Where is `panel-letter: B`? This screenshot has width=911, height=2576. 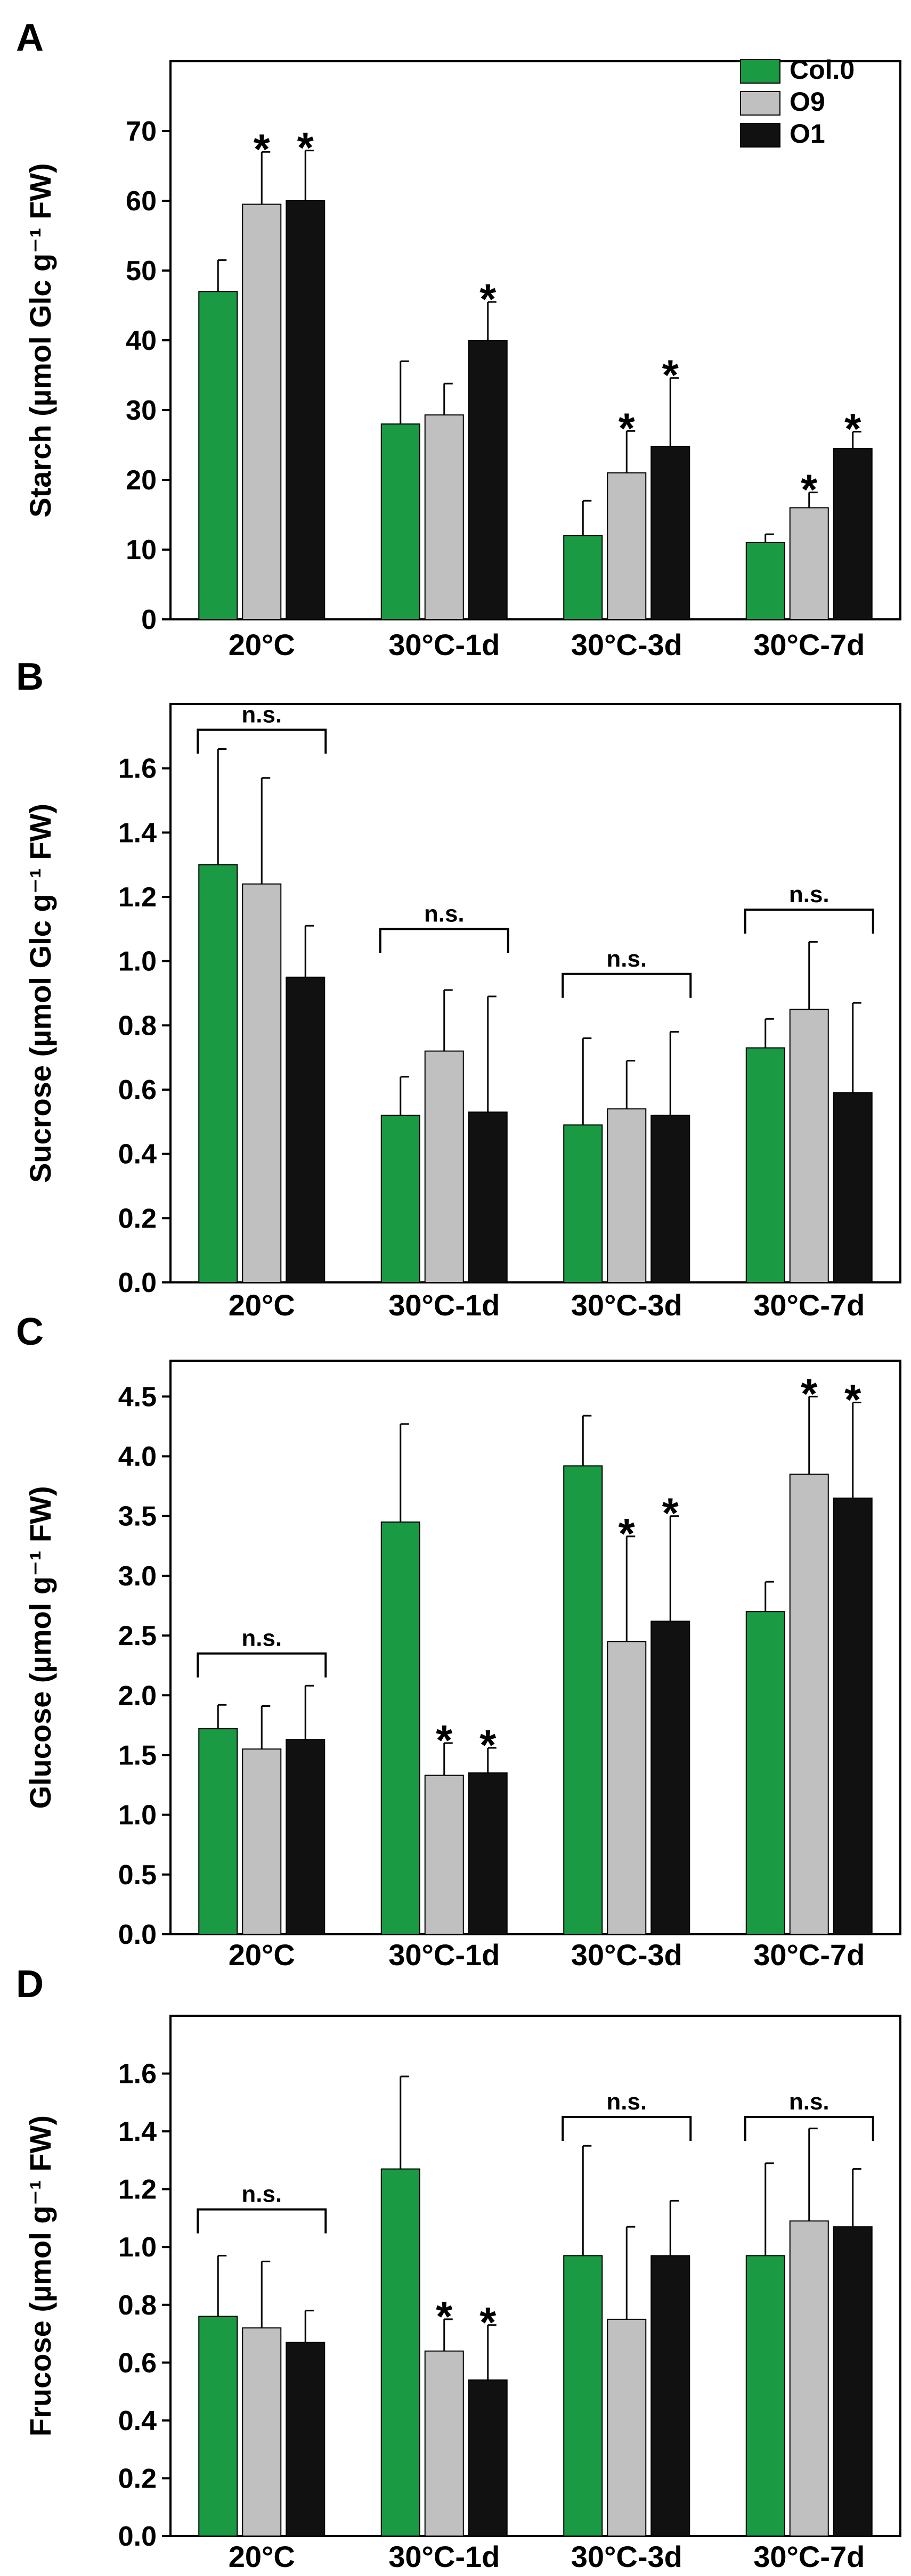 panel-letter: B is located at coordinates (30, 677).